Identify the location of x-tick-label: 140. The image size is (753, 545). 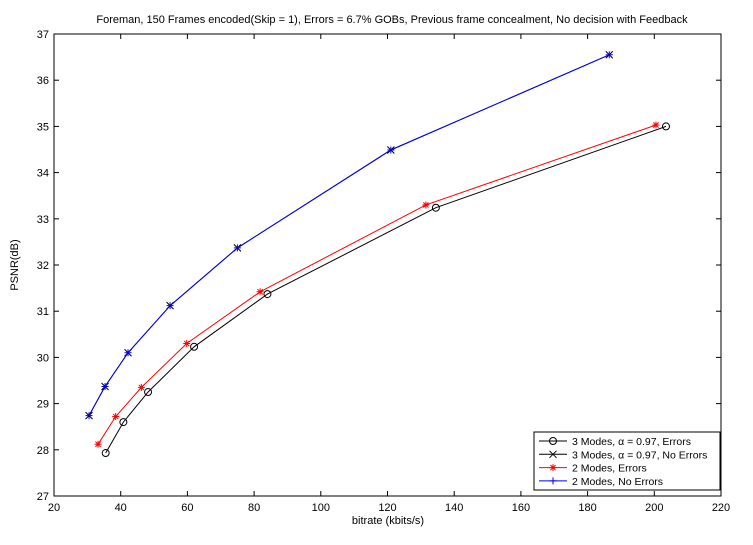
(454, 508).